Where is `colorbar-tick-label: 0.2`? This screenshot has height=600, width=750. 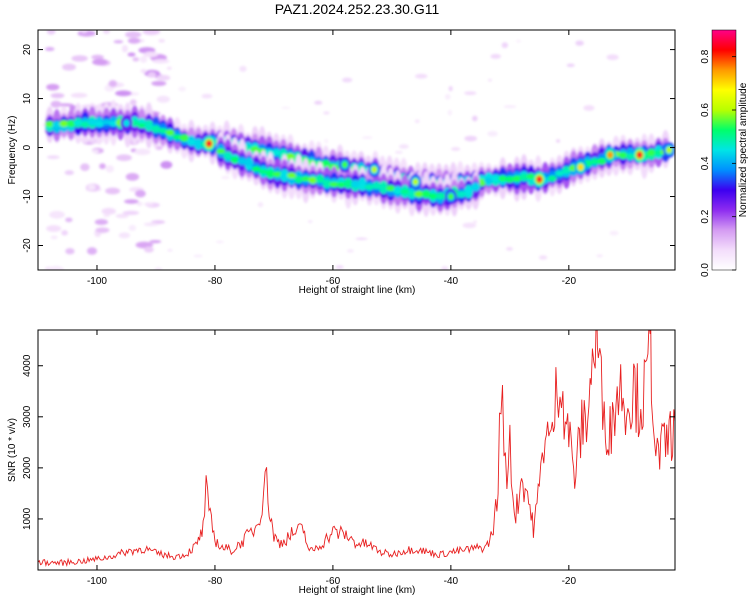
colorbar-tick-label: 0.2 is located at coordinates (705, 216).